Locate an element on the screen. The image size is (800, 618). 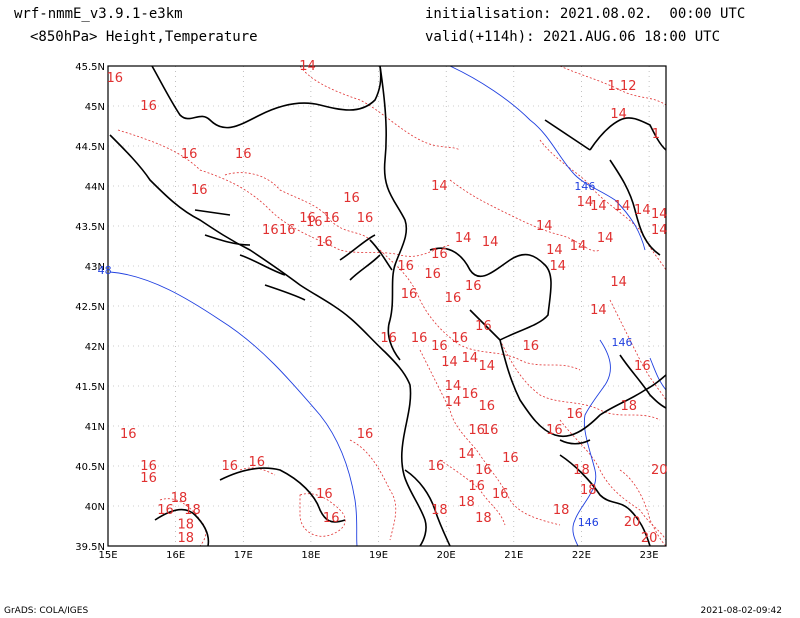
lat-tick-label: 40.5N is located at coordinates (90, 467).